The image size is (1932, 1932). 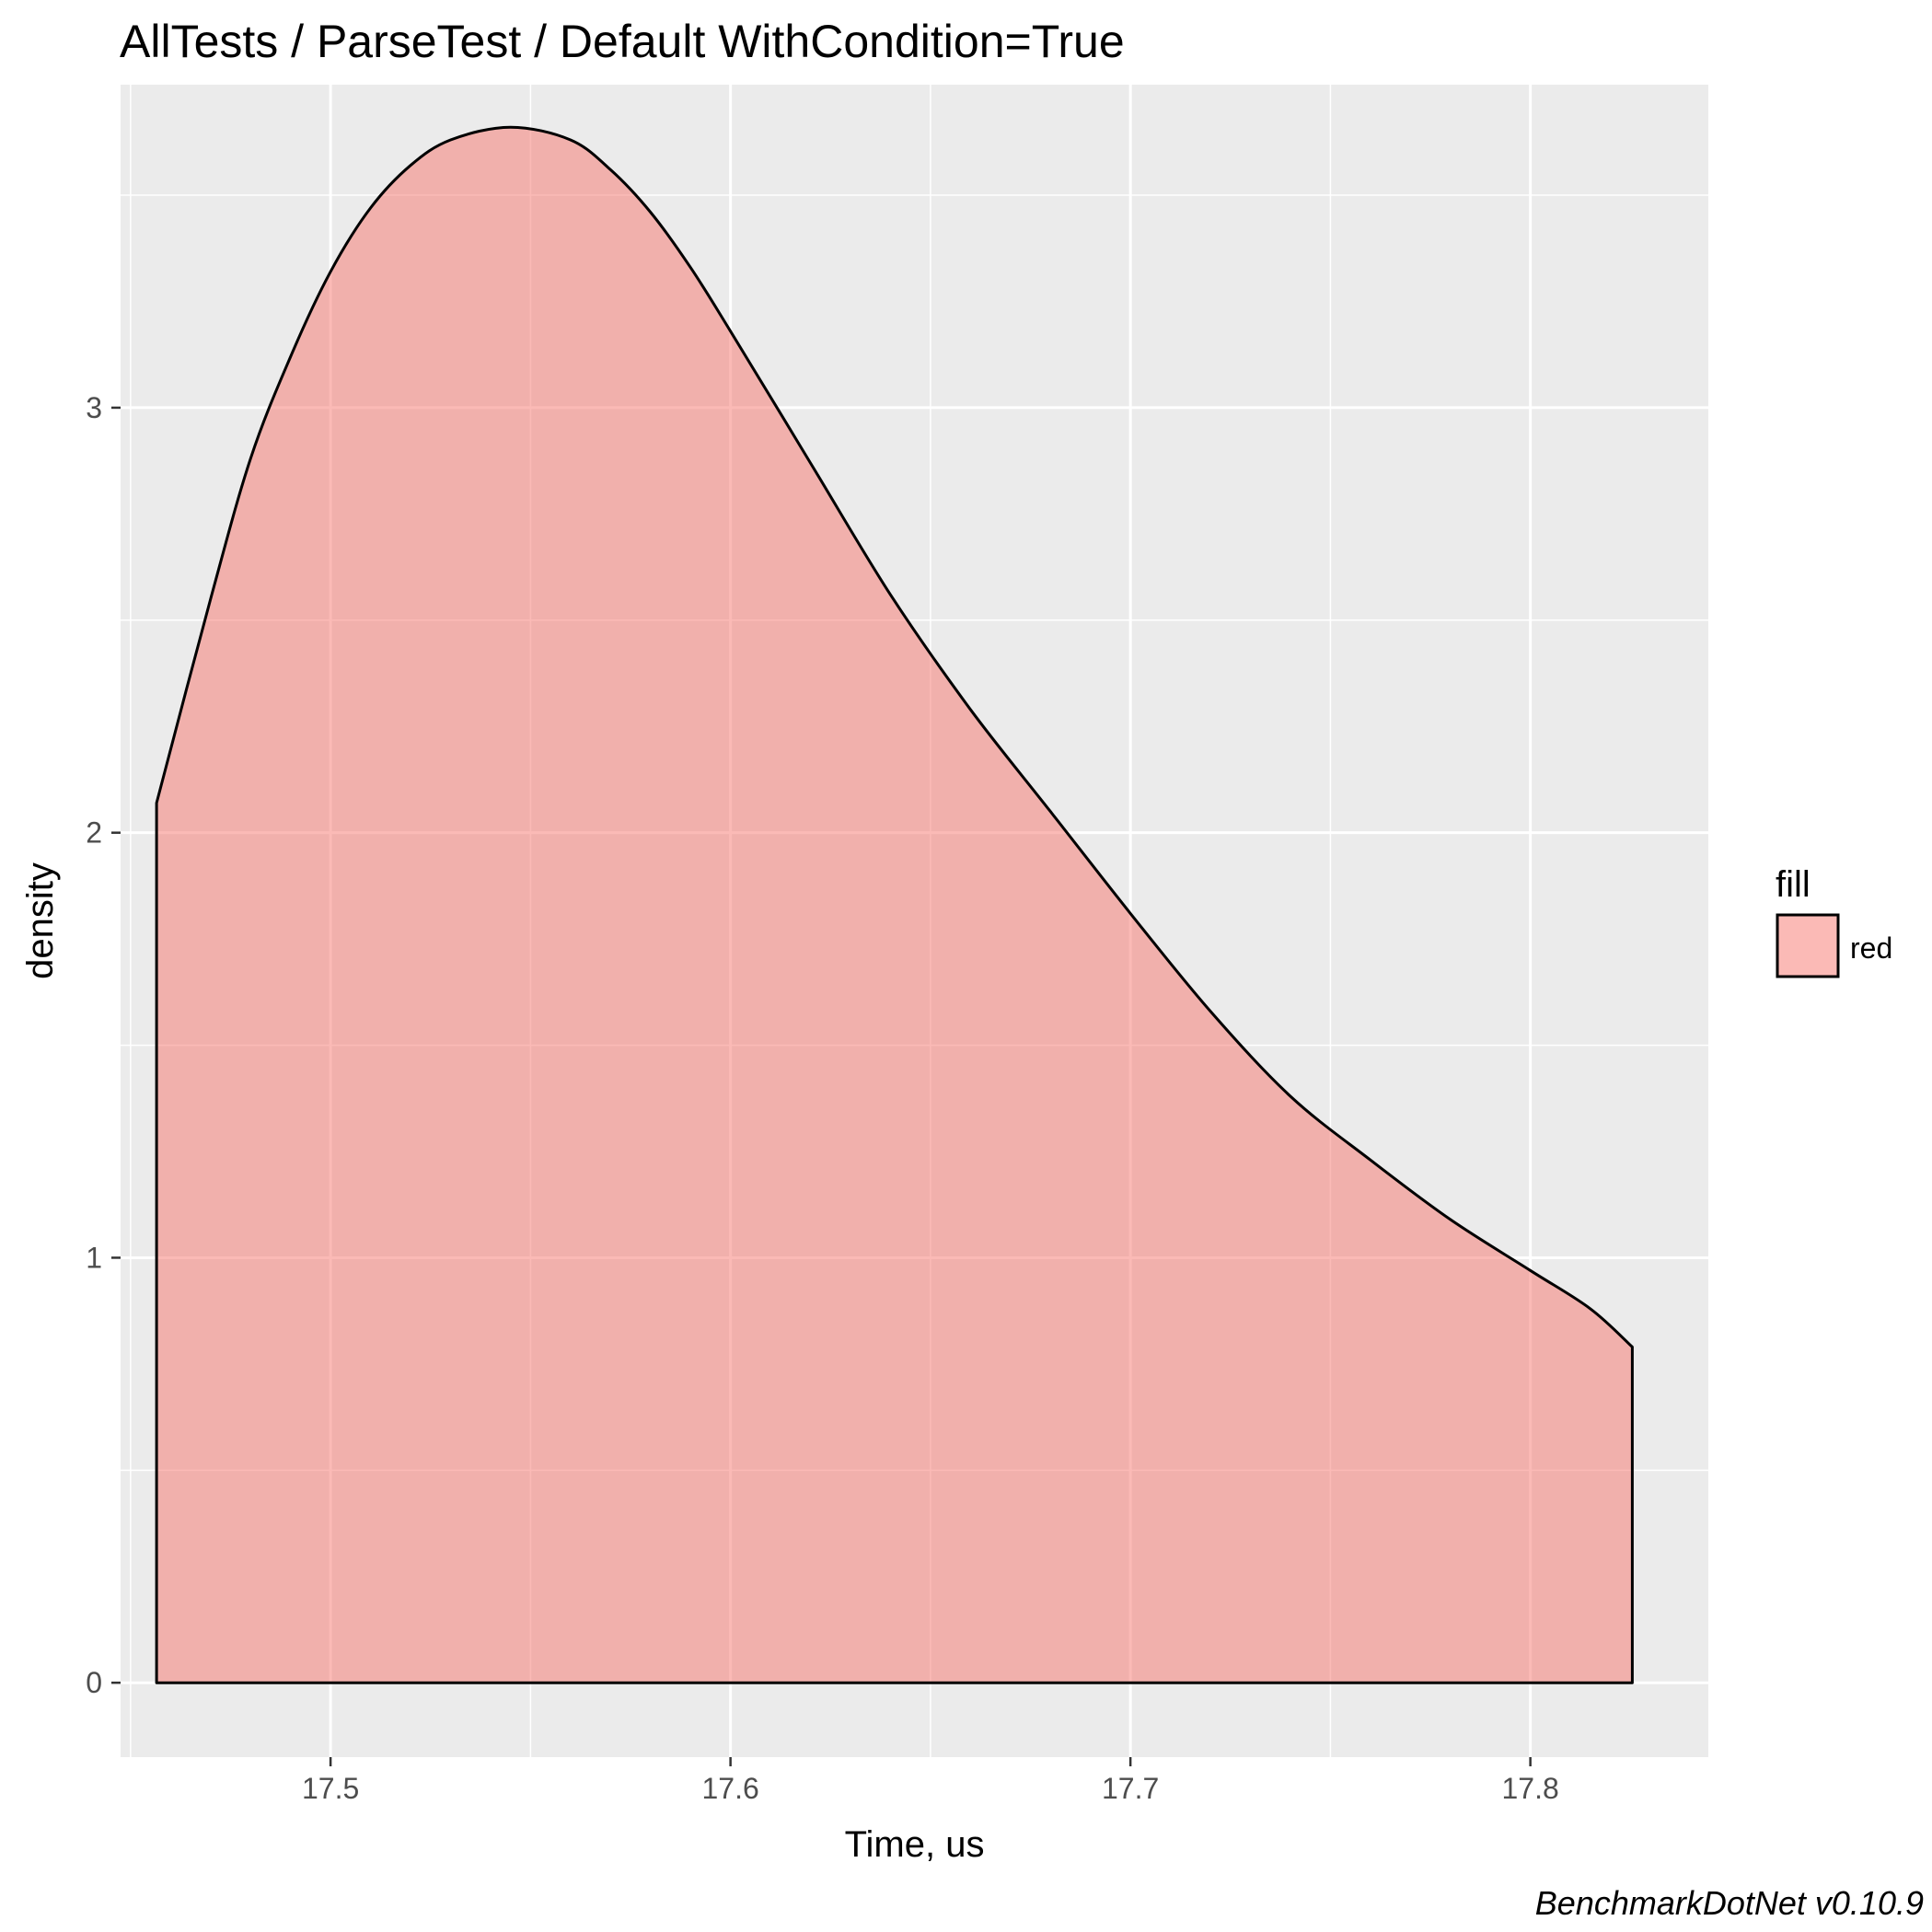 What do you see at coordinates (94, 1258) in the screenshot?
I see `y-tick-label: 1` at bounding box center [94, 1258].